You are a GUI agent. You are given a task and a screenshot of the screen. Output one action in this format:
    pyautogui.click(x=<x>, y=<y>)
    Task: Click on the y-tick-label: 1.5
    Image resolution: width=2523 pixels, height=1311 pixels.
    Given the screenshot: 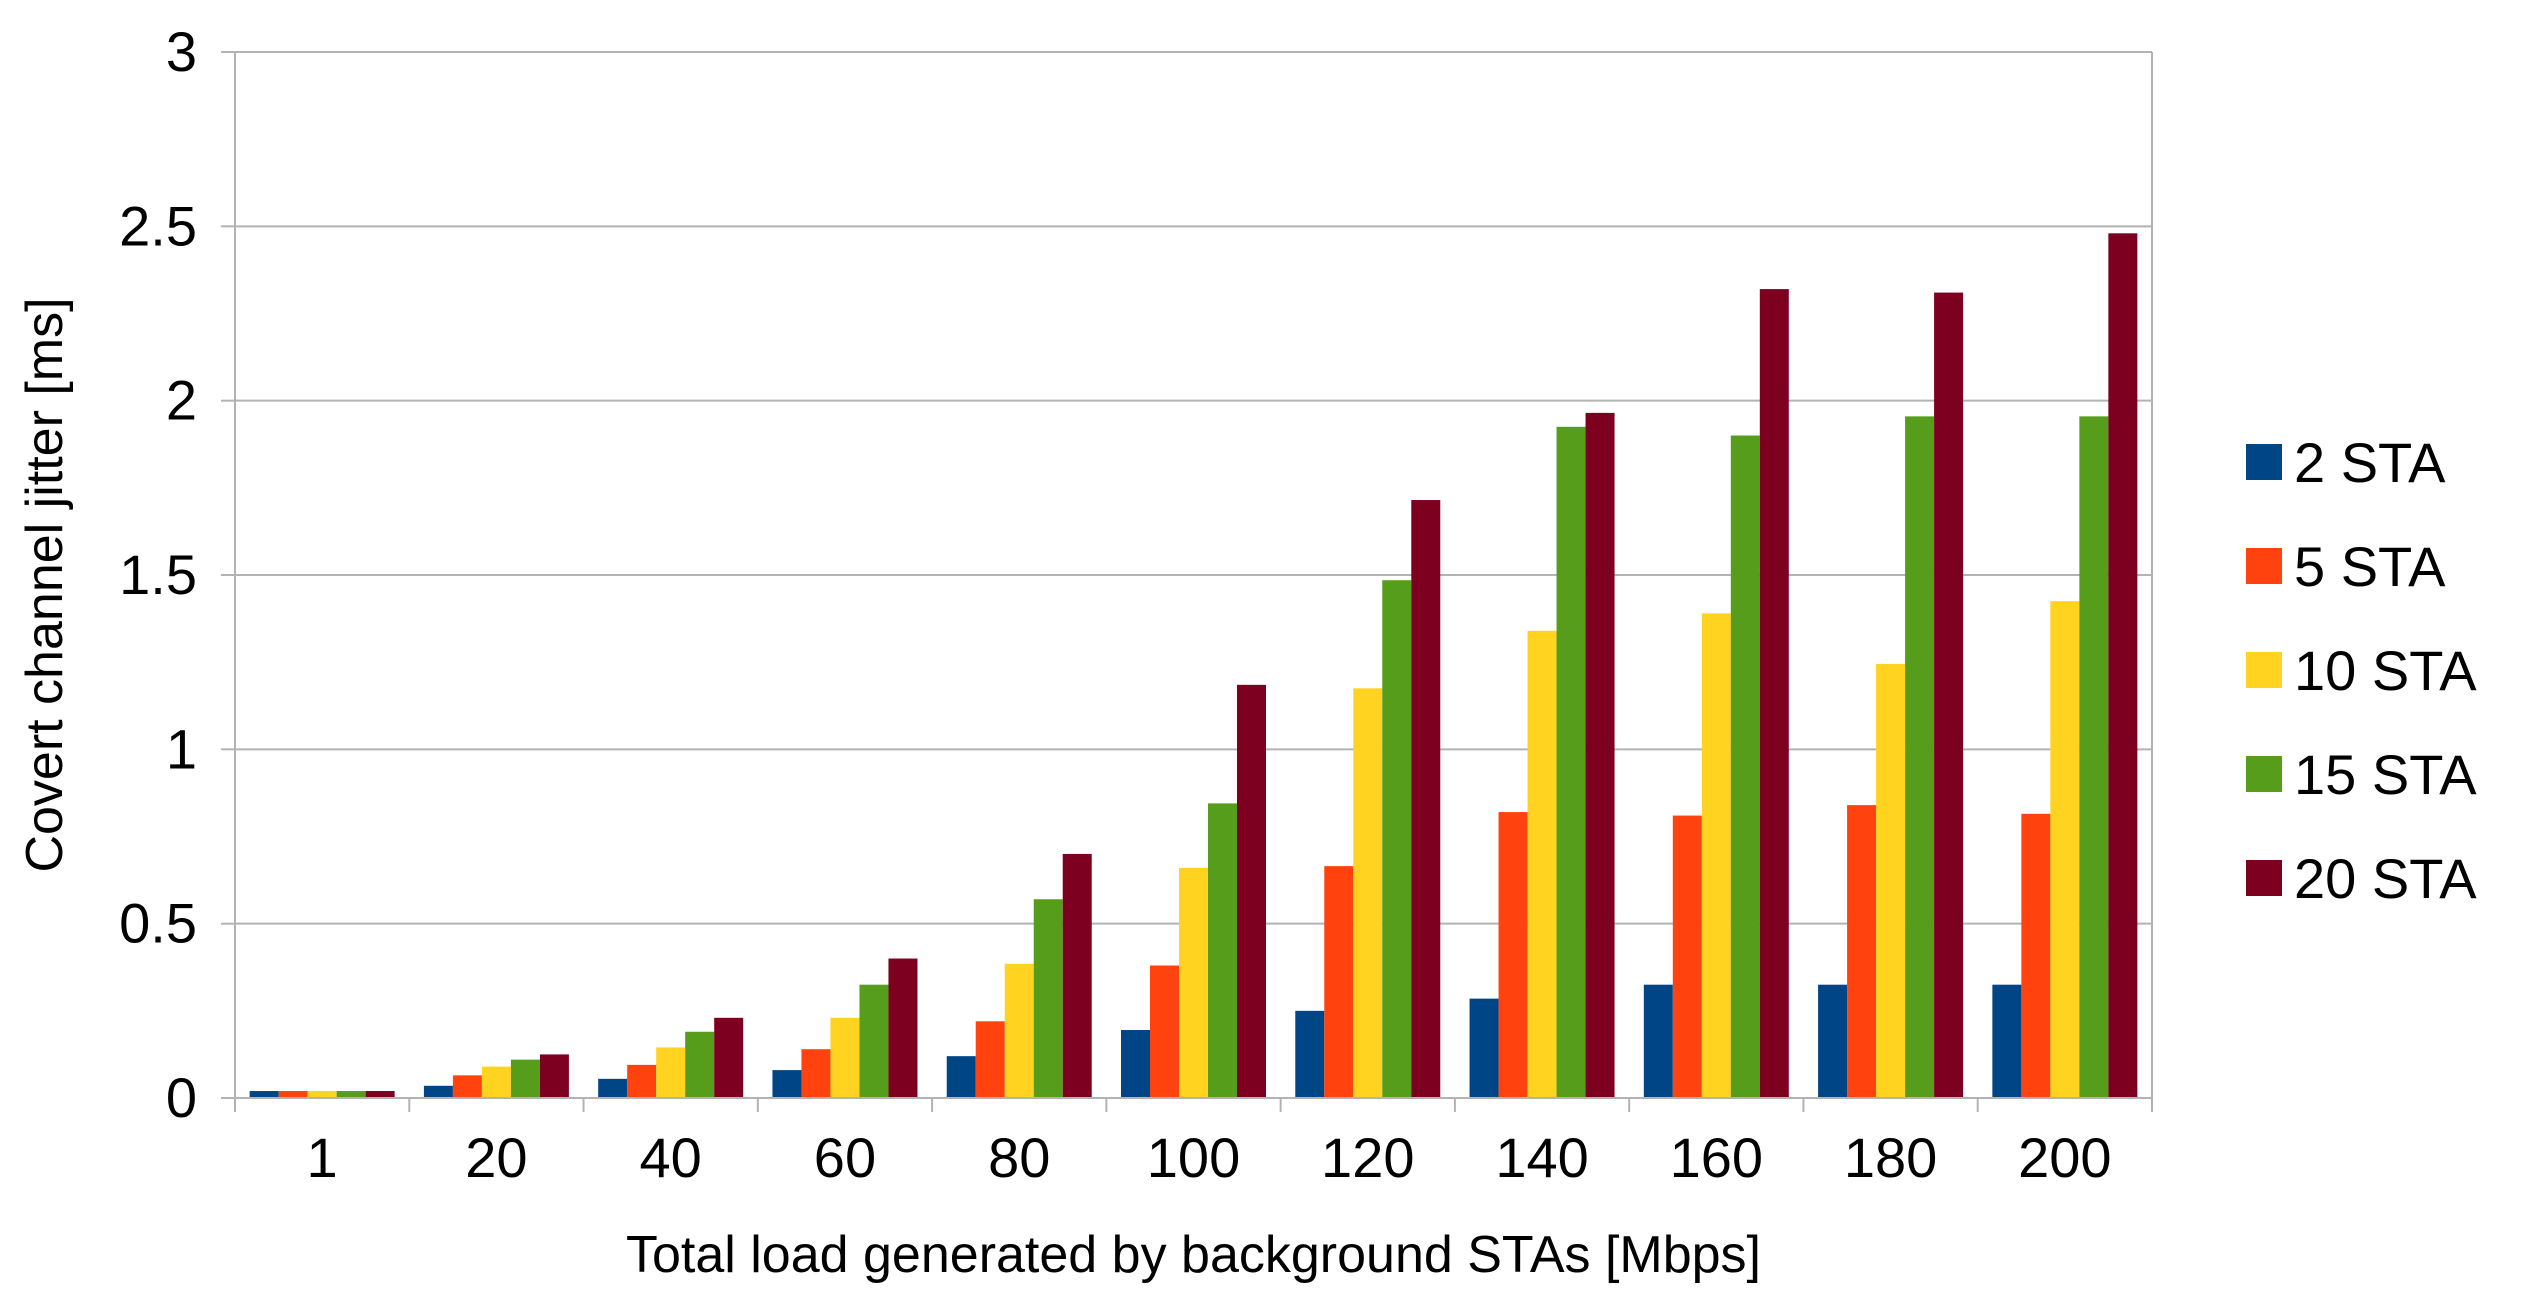 What is the action you would take?
    pyautogui.click(x=158, y=574)
    